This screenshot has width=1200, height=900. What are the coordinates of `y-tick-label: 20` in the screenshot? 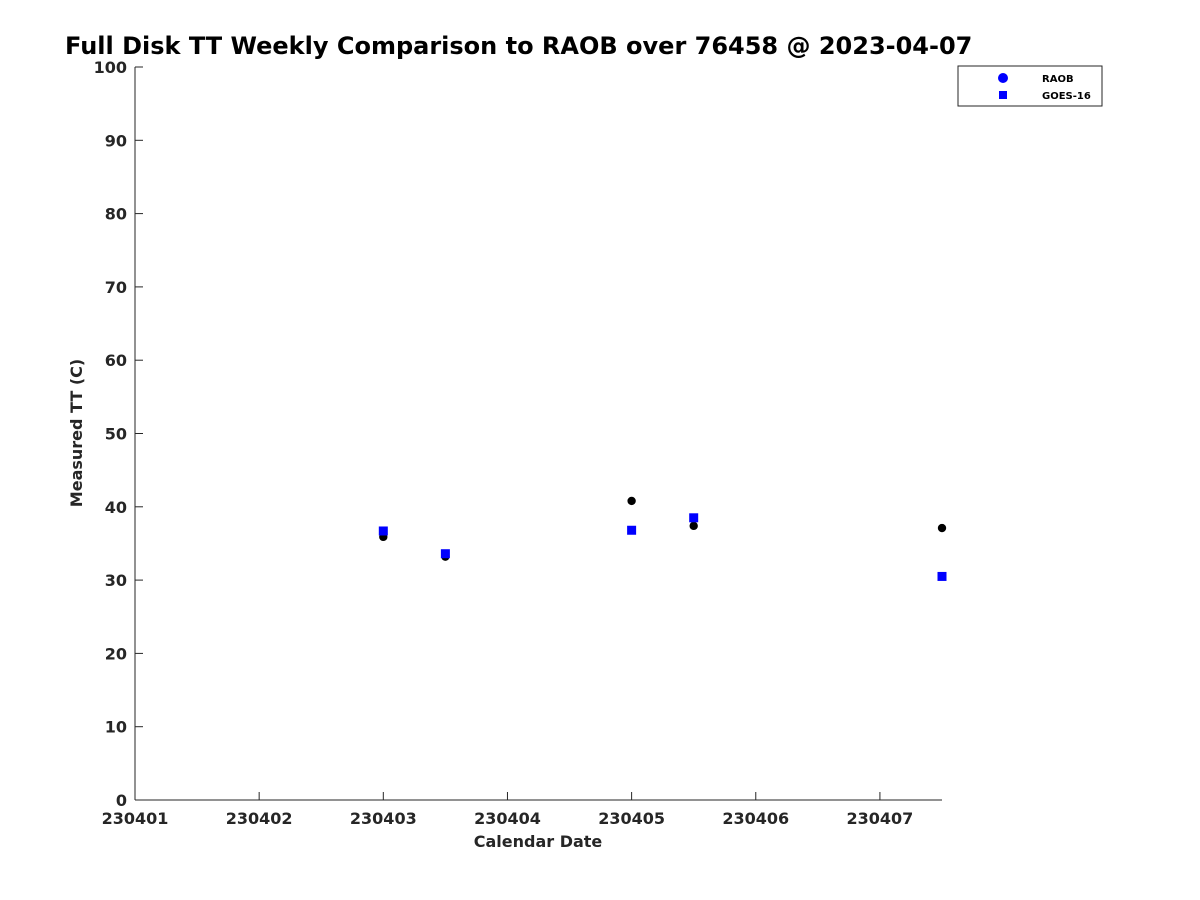 It's located at (116, 653).